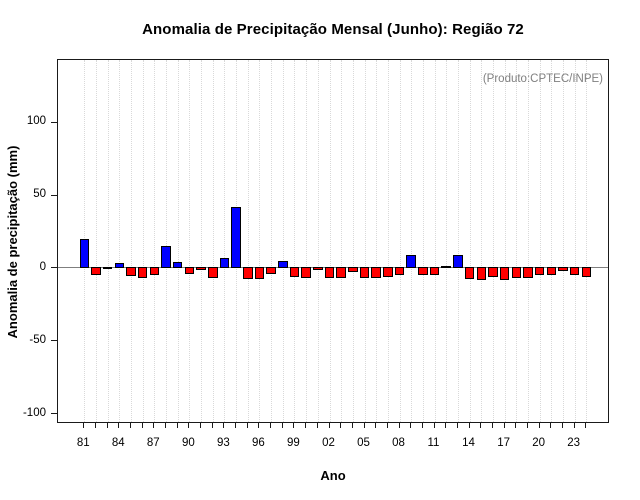 Image resolution: width=640 pixels, height=500 pixels. Describe the element at coordinates (399, 425) in the screenshot. I see `x-tick-2008` at that location.